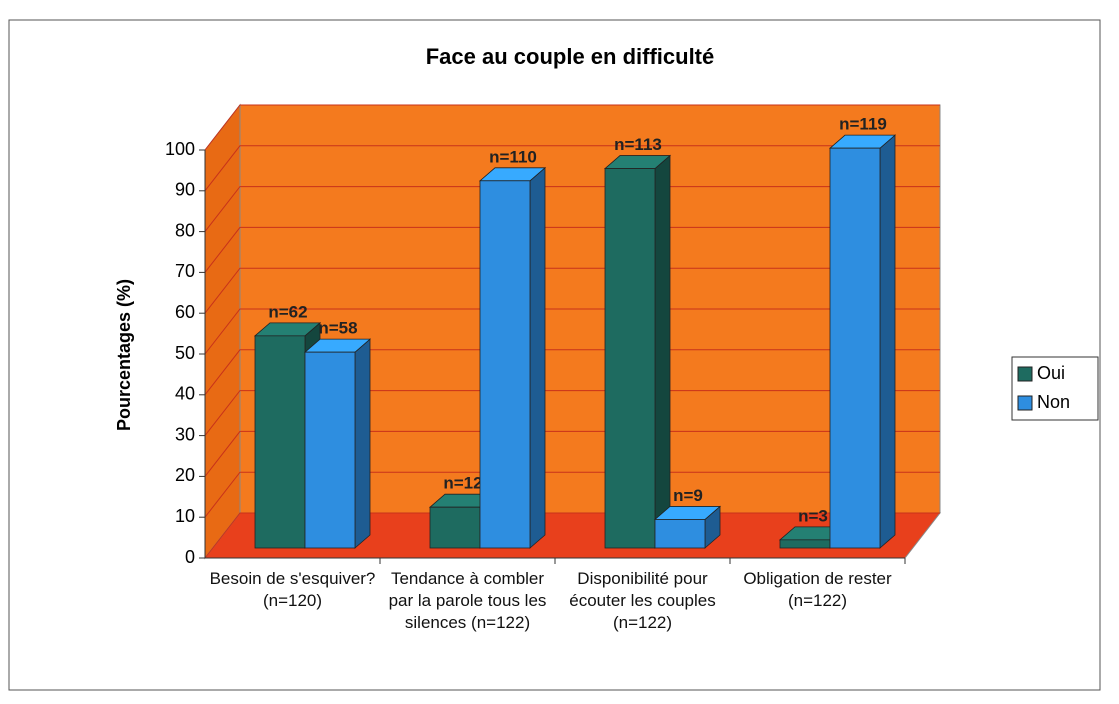  Describe the element at coordinates (813, 515) in the screenshot. I see `data-label: n=3` at that location.